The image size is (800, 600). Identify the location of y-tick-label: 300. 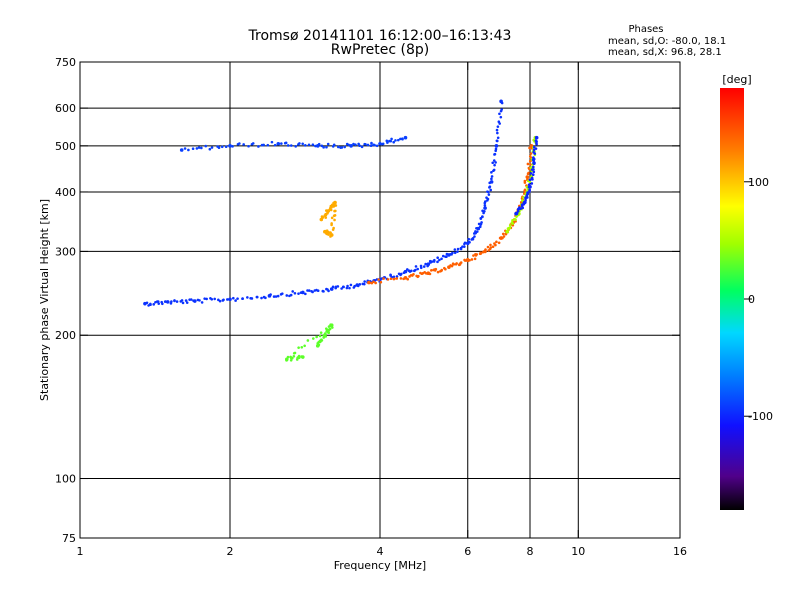
(65, 251).